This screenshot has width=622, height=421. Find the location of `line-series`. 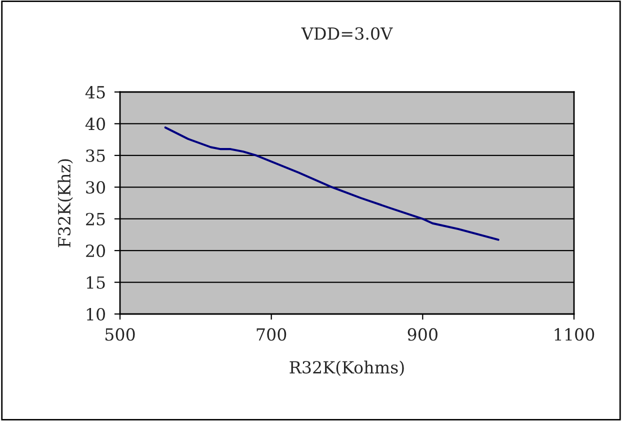

line-series is located at coordinates (332, 183).